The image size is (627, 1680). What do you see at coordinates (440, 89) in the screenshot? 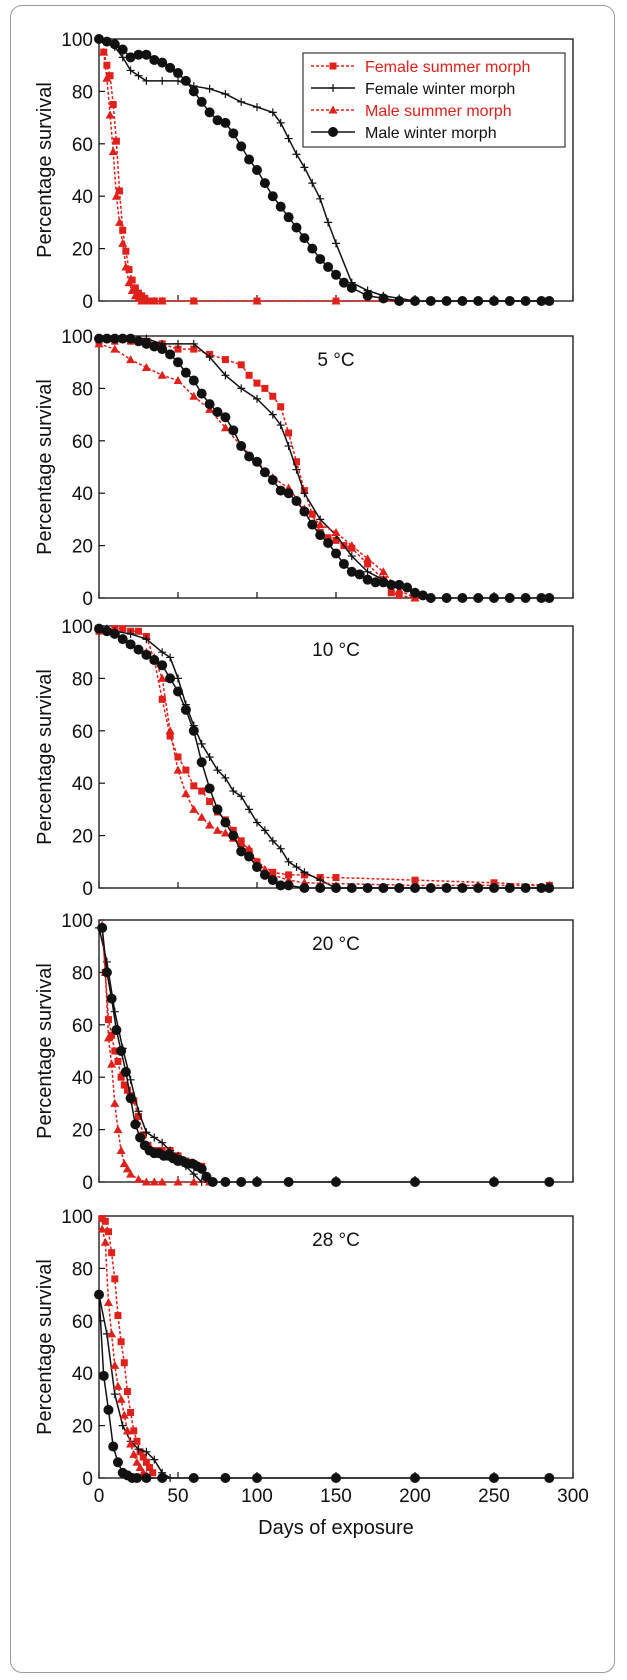
I see `legend-label: Female winter morph` at bounding box center [440, 89].